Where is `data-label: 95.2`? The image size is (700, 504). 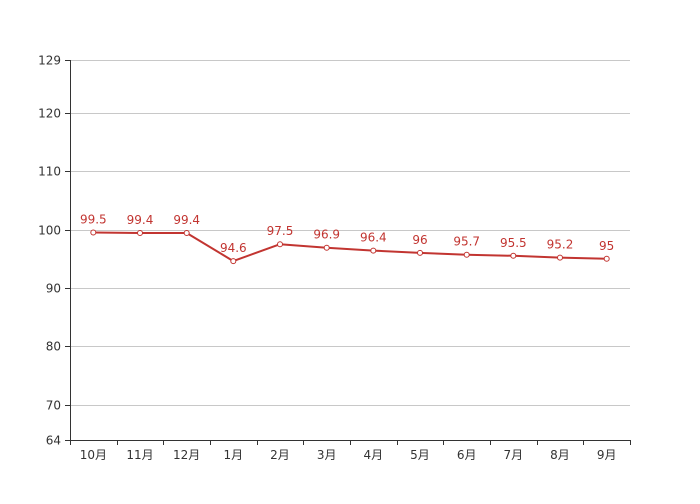
data-label: 95.2 is located at coordinates (560, 245).